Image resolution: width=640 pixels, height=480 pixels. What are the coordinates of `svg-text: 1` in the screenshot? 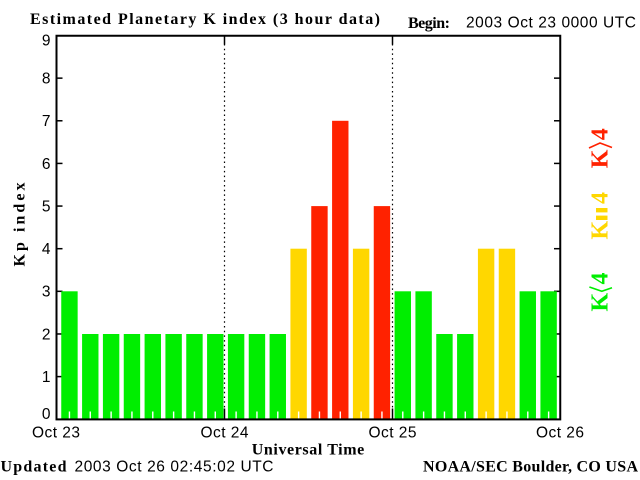 It's located at (46, 377).